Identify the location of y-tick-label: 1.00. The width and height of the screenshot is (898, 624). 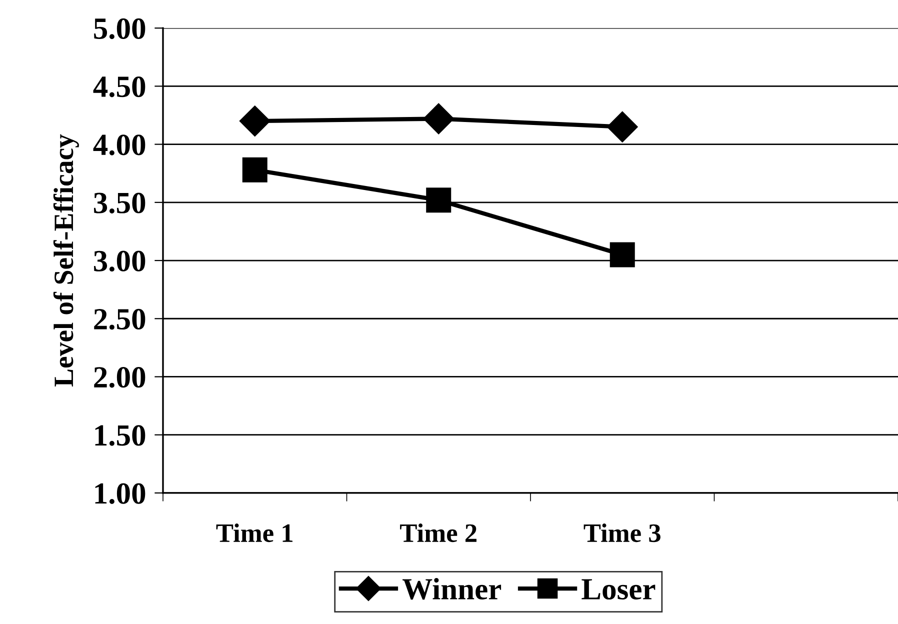
(120, 493).